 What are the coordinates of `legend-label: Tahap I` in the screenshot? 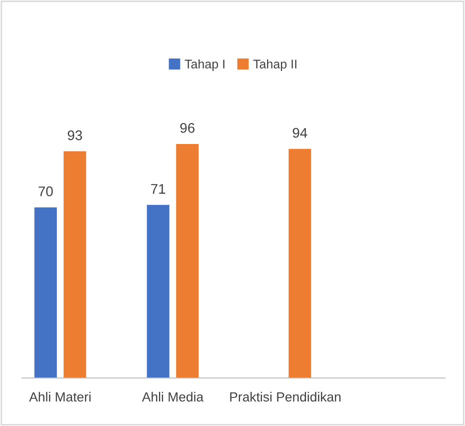 It's located at (204, 65).